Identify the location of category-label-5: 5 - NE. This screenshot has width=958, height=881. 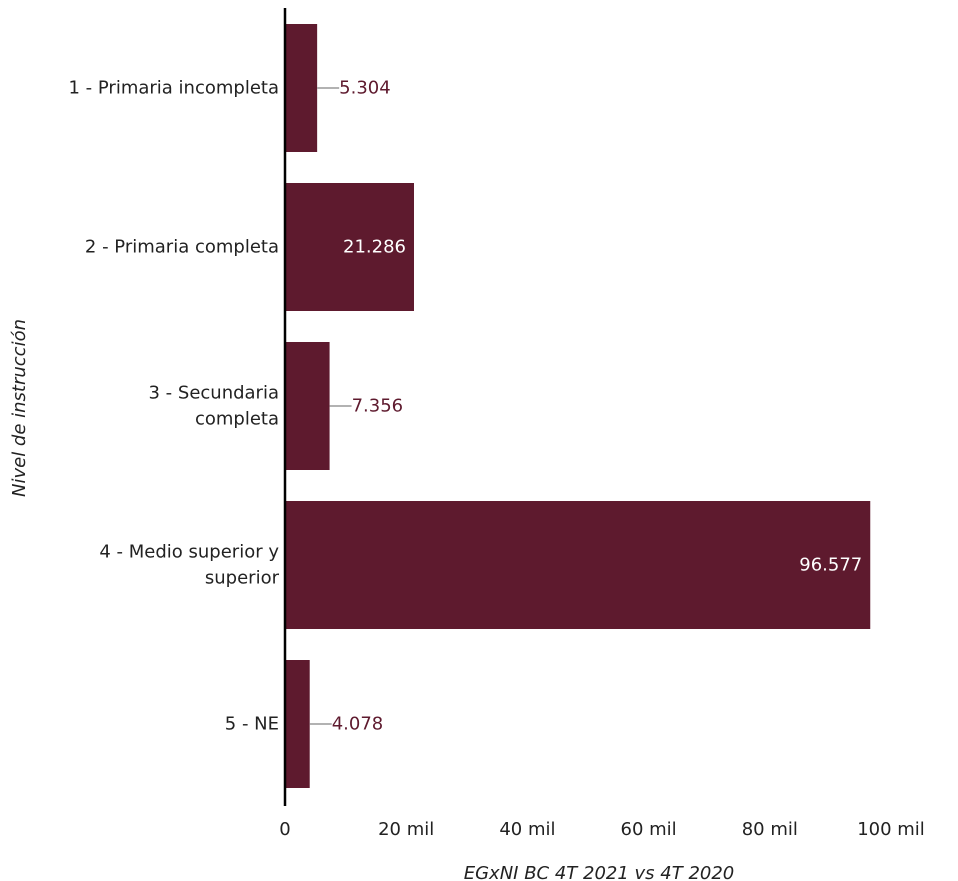
(252, 724).